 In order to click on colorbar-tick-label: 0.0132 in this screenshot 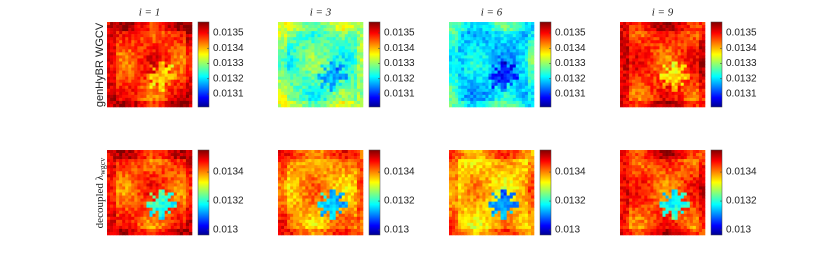, I will do `click(228, 201)`.